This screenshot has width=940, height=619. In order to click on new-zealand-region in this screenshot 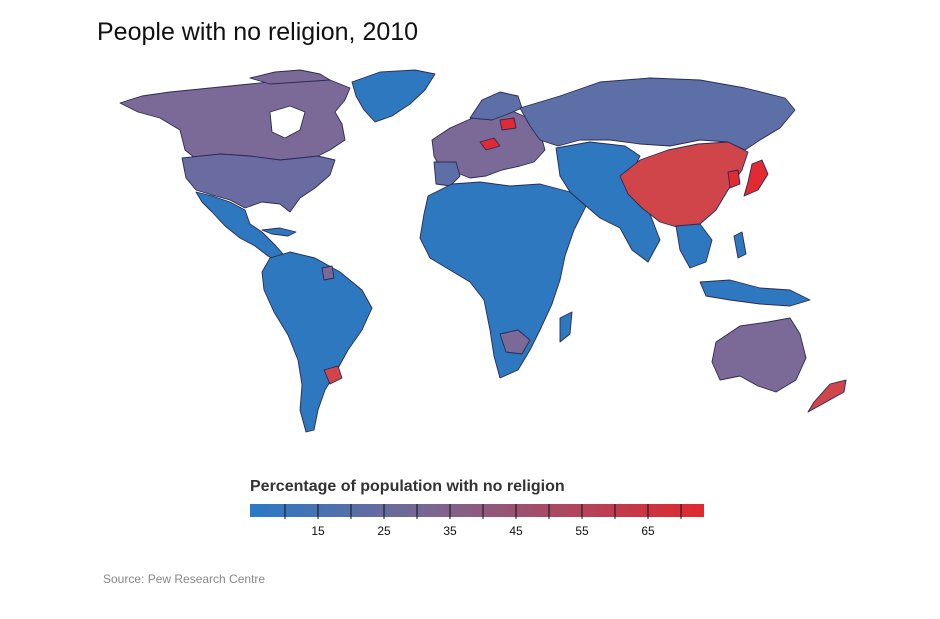, I will do `click(827, 396)`.